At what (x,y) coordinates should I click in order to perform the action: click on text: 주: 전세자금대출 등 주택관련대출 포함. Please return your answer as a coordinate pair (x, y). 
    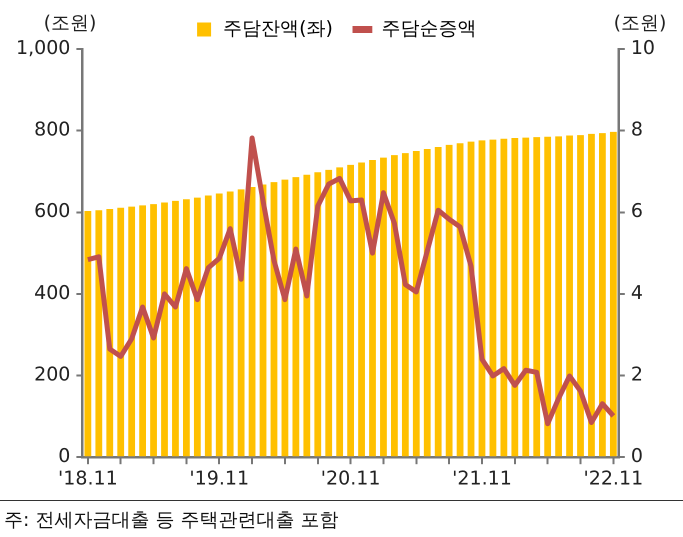
    Looking at the image, I should click on (341, 516).